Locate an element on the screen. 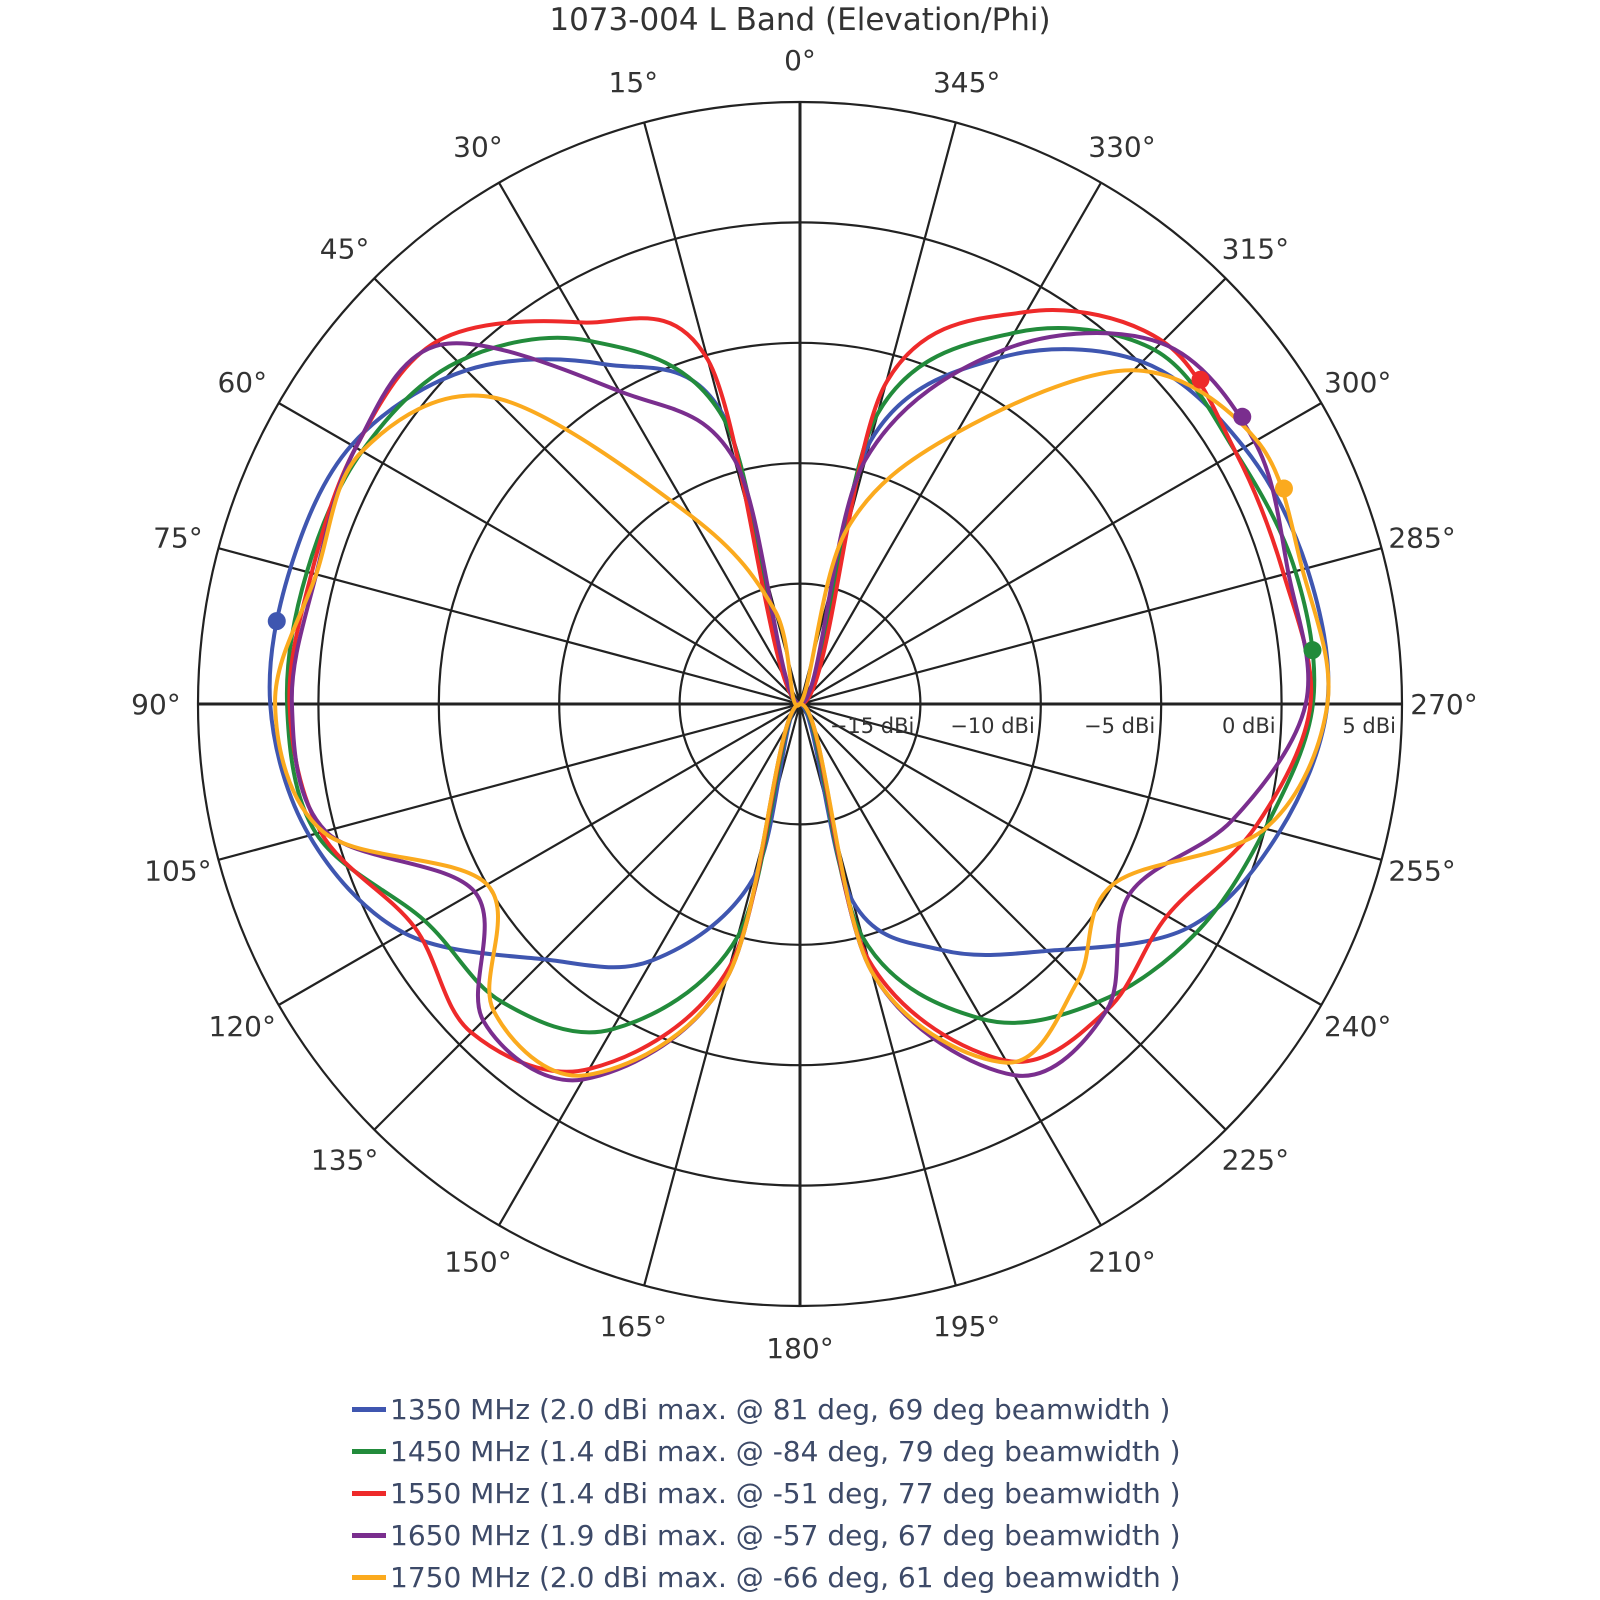 Image resolution: width=1600 pixels, height=1600 pixels. radial-tick-label: 0 dBi is located at coordinates (1249, 726).